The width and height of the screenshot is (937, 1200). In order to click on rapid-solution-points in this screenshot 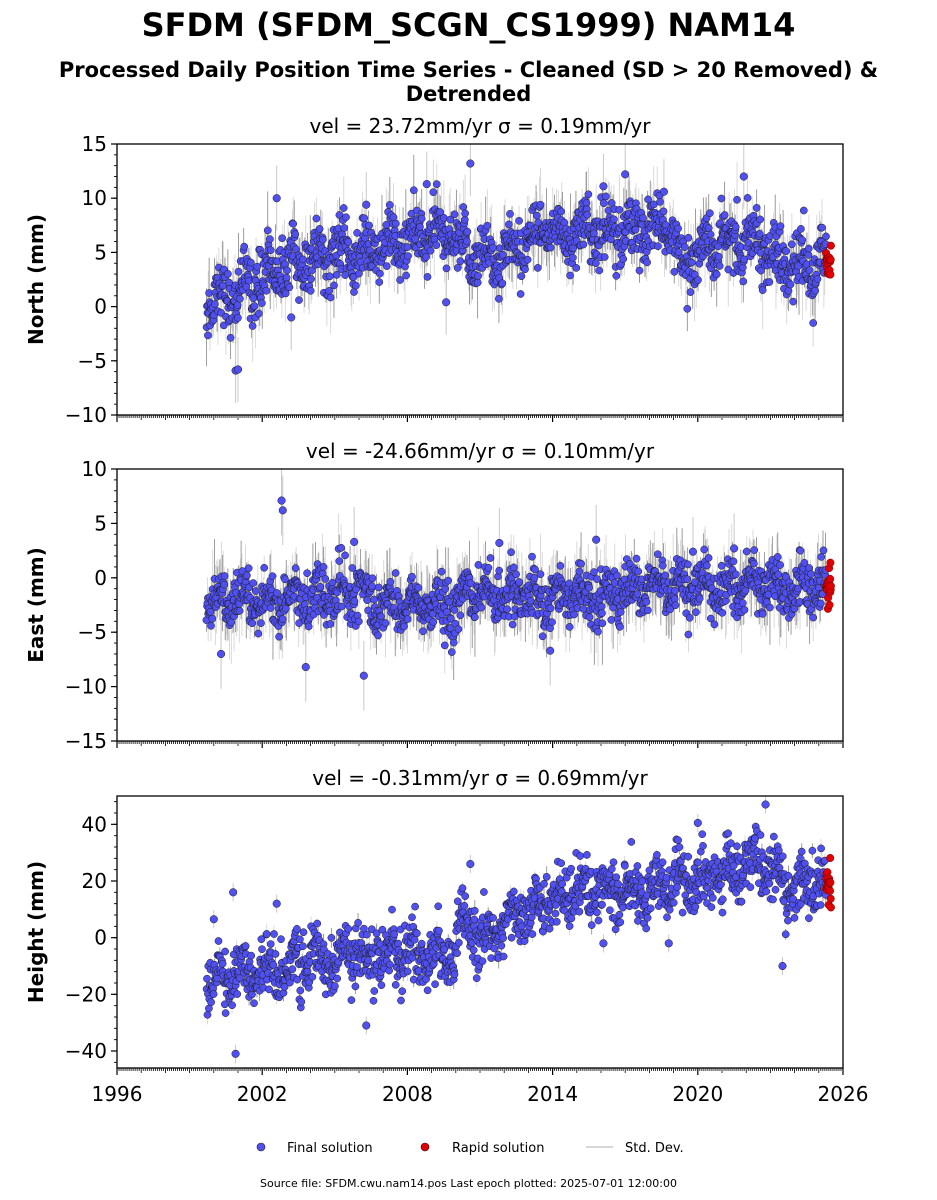, I will do `click(828, 260)`.